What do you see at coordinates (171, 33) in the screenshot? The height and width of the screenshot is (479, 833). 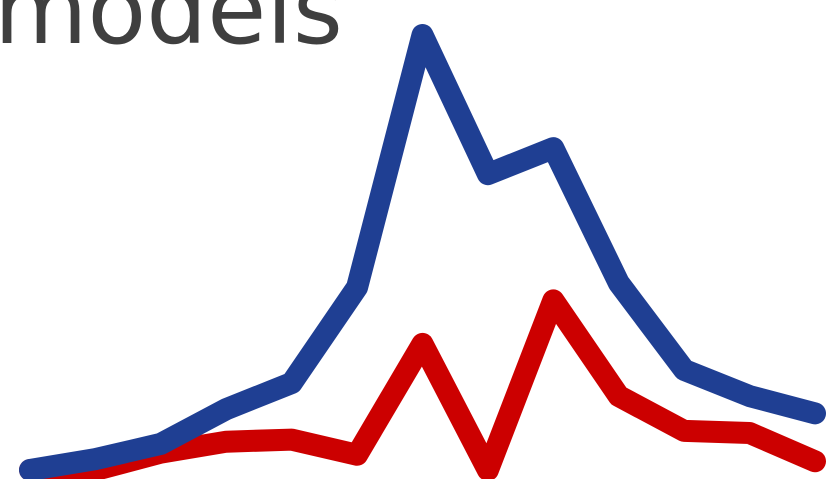 I see `headline-text: models` at bounding box center [171, 33].